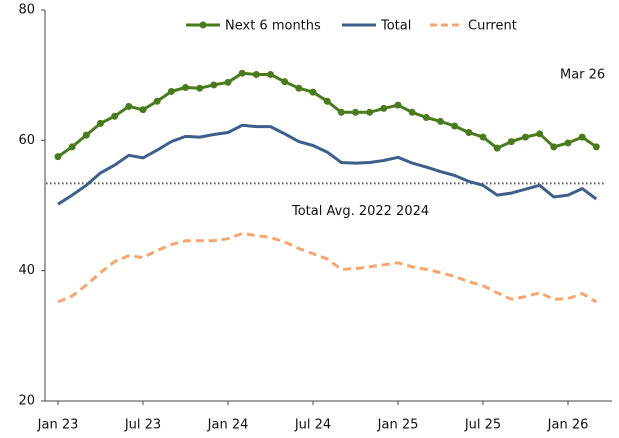 This screenshot has width=619, height=438. What do you see at coordinates (482, 425) in the screenshot?
I see `x-tick-label: Jul 25` at bounding box center [482, 425].